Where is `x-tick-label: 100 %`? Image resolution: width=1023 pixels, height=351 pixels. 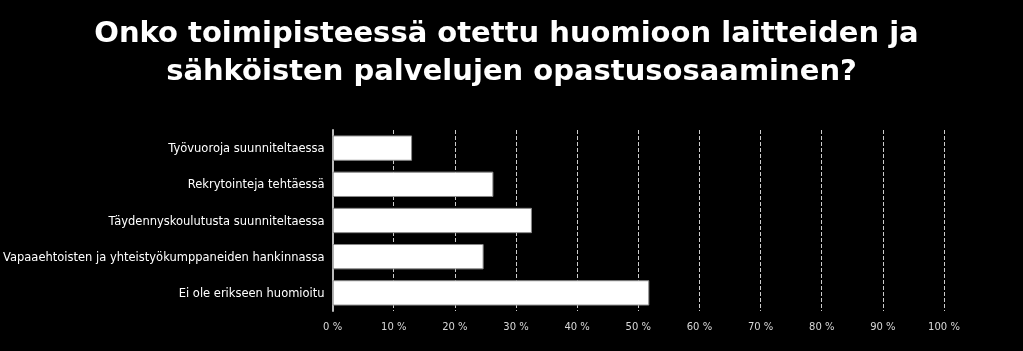
x-tick-label: 100 % is located at coordinates (944, 326).